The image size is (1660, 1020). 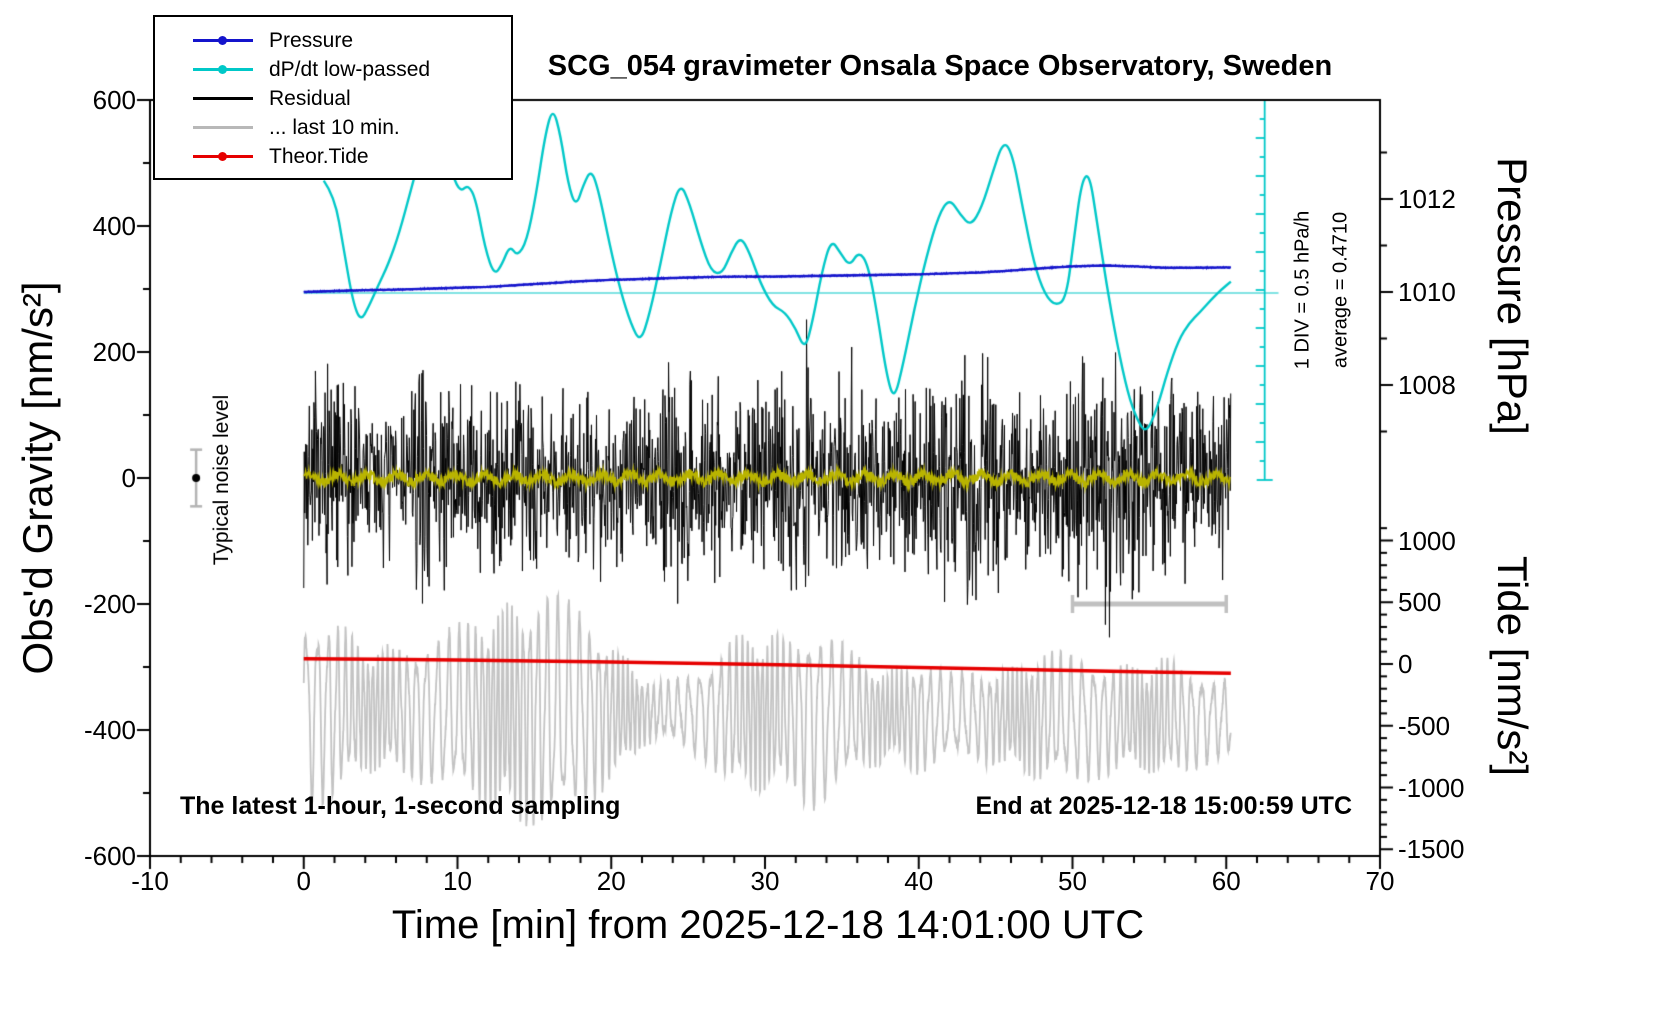 I want to click on legend-item: Theor.Tide, so click(x=333, y=156).